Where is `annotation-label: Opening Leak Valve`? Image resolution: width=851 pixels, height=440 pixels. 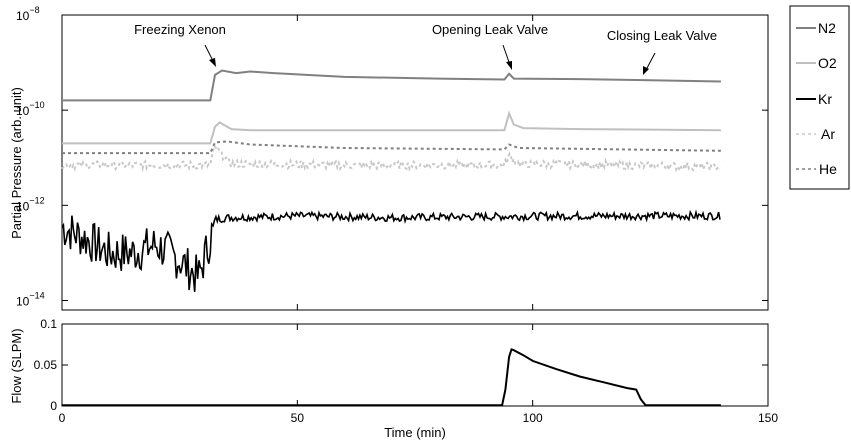 annotation-label: Opening Leak Valve is located at coordinates (490, 29).